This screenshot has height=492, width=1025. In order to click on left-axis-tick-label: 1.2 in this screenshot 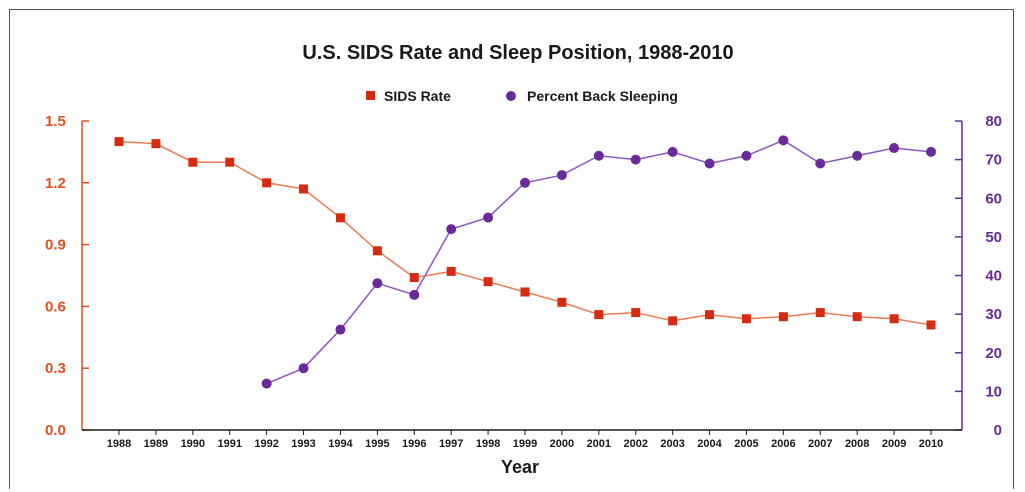, I will do `click(55, 183)`.